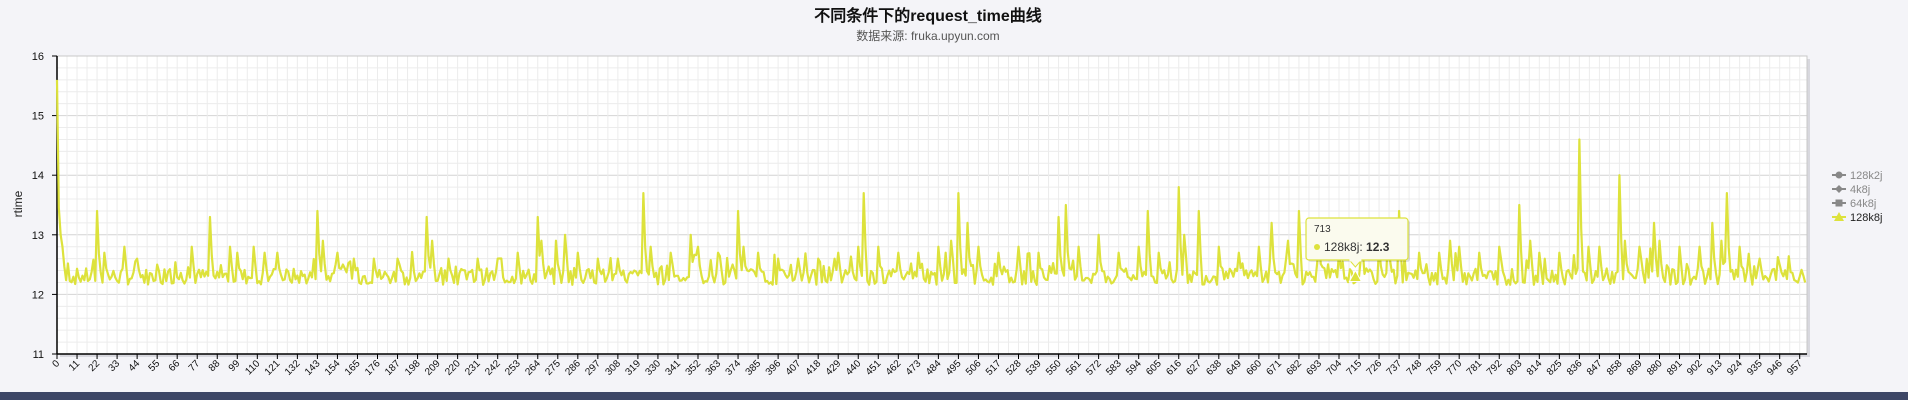 This screenshot has height=400, width=1908. I want to click on x-tick-label: 253, so click(513, 368).